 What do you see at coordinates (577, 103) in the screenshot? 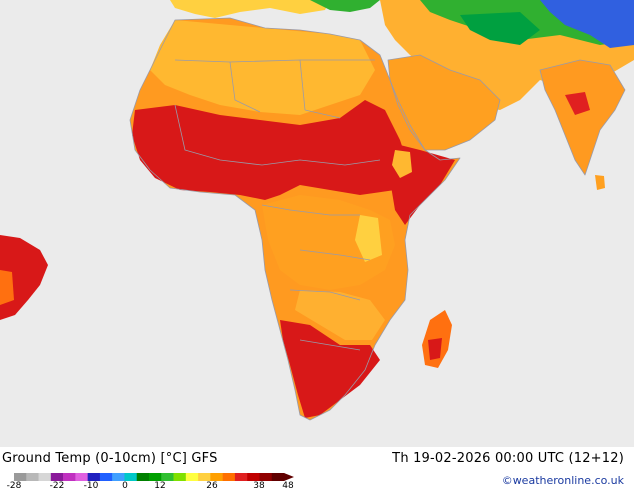
I see `india-hot` at bounding box center [577, 103].